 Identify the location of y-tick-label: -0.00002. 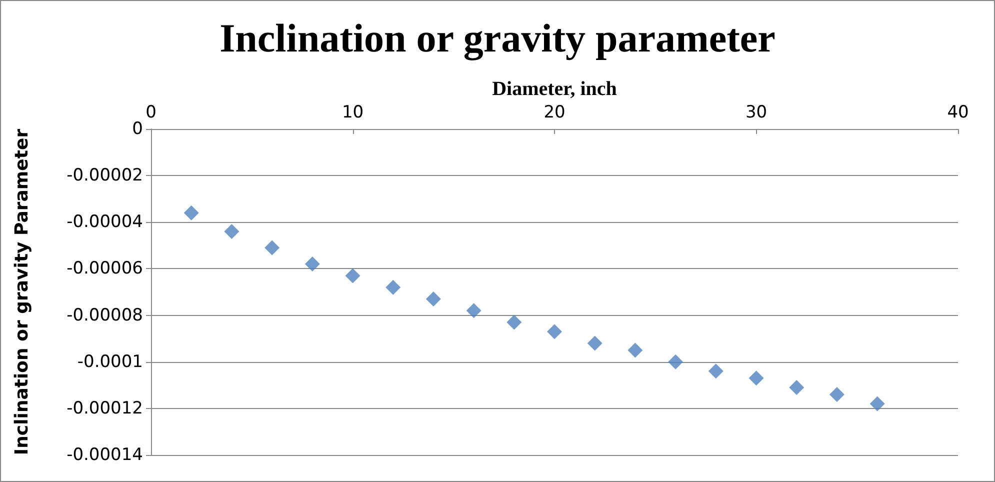
(104, 176).